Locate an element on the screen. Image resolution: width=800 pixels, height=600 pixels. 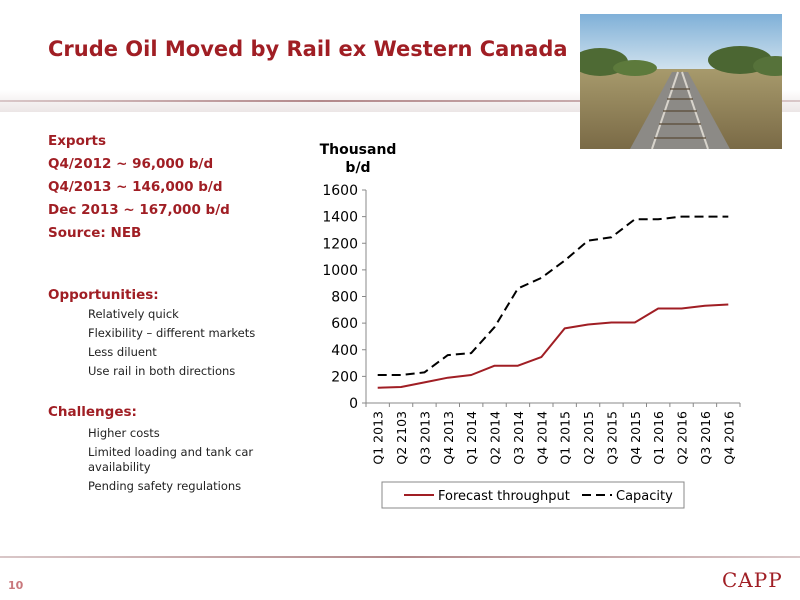
list-item: Use rail in both directions is located at coordinates (162, 371).